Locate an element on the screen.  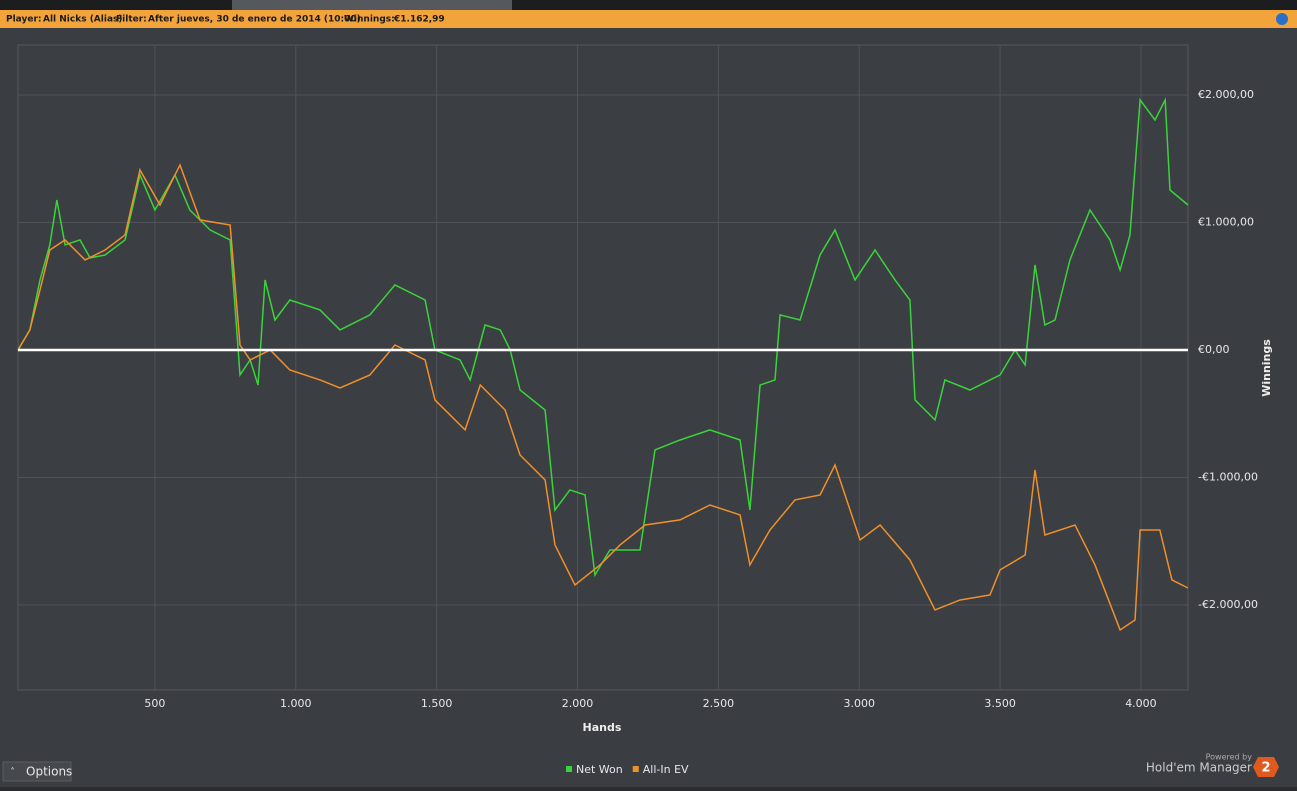
legend-label: Net Won is located at coordinates (599, 769).